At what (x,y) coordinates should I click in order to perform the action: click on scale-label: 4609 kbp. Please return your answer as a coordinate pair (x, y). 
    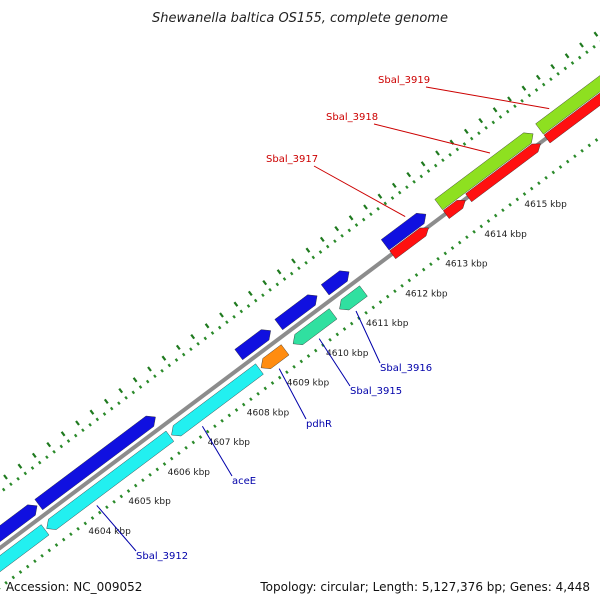
    Looking at the image, I should click on (308, 383).